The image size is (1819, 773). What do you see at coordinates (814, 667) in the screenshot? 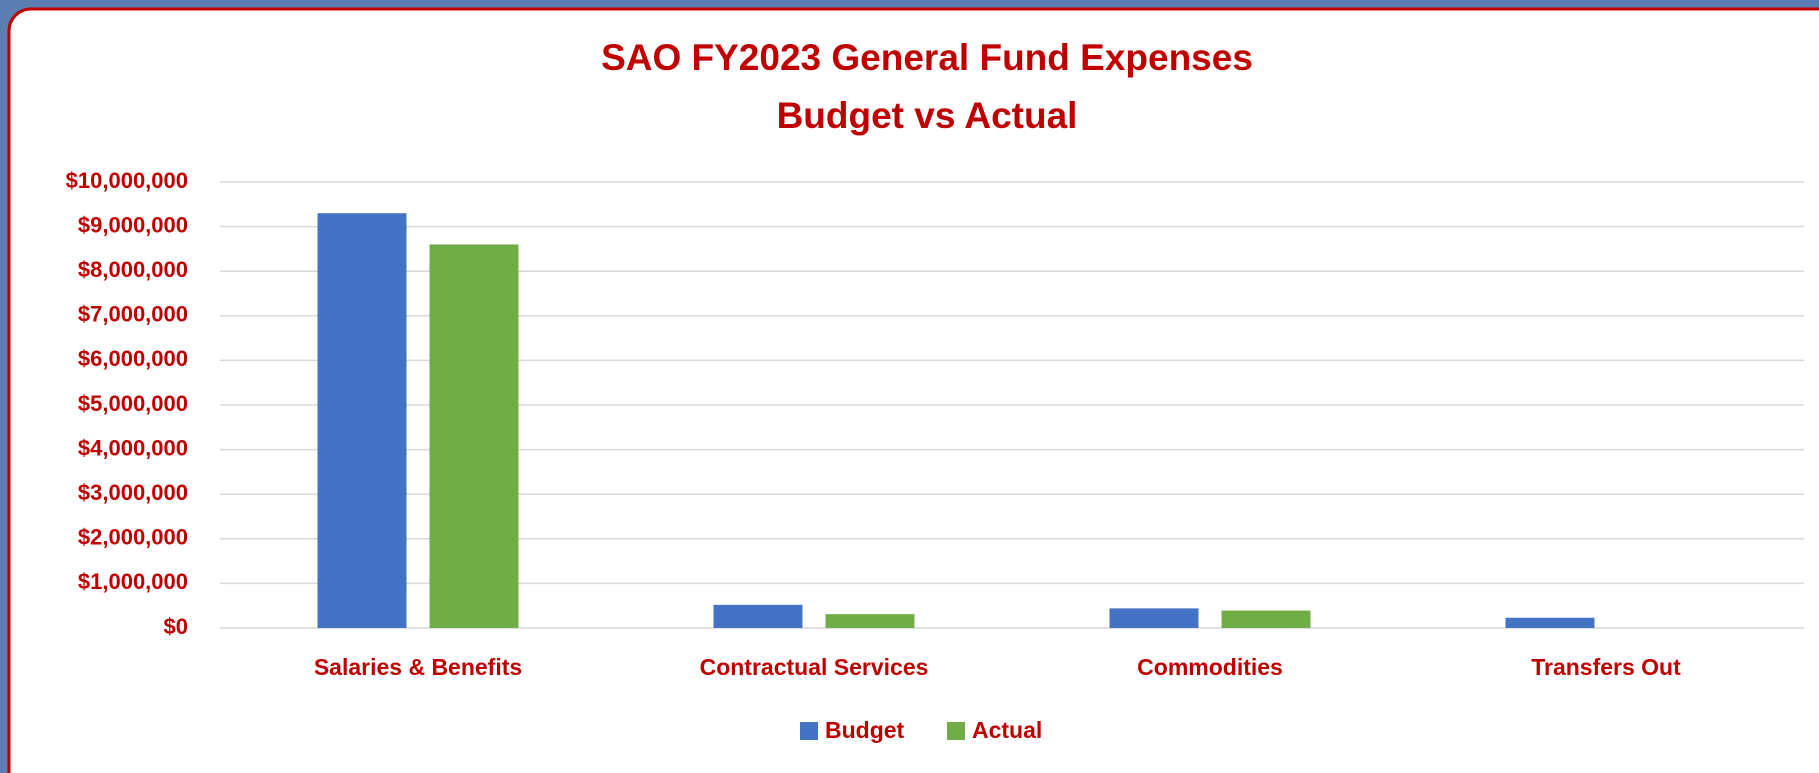
I see `x-tick-label: Contractual Services` at bounding box center [814, 667].